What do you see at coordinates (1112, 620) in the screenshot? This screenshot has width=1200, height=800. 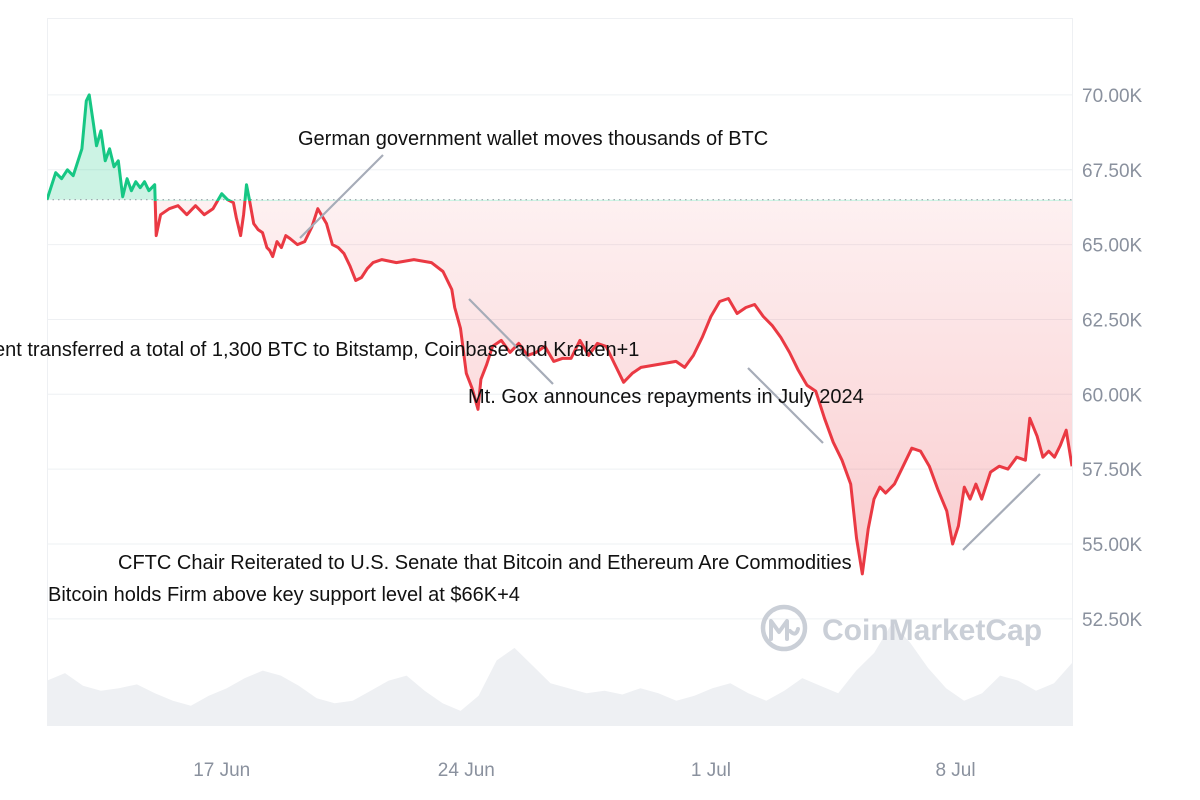 I see `y-tick-label: 52.50K` at bounding box center [1112, 620].